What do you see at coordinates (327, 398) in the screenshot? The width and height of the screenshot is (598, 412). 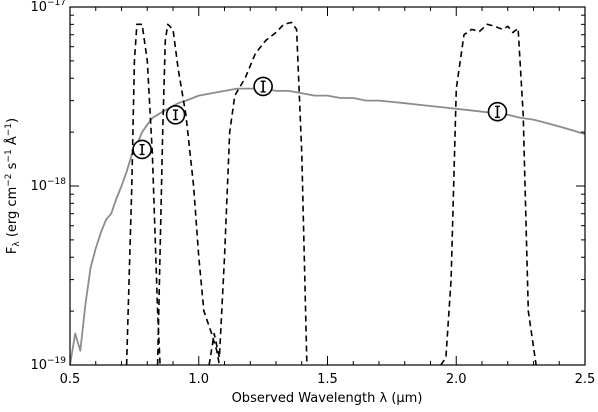 I see `x-axis-title: Observed Wavelength λ (μm)` at bounding box center [327, 398].